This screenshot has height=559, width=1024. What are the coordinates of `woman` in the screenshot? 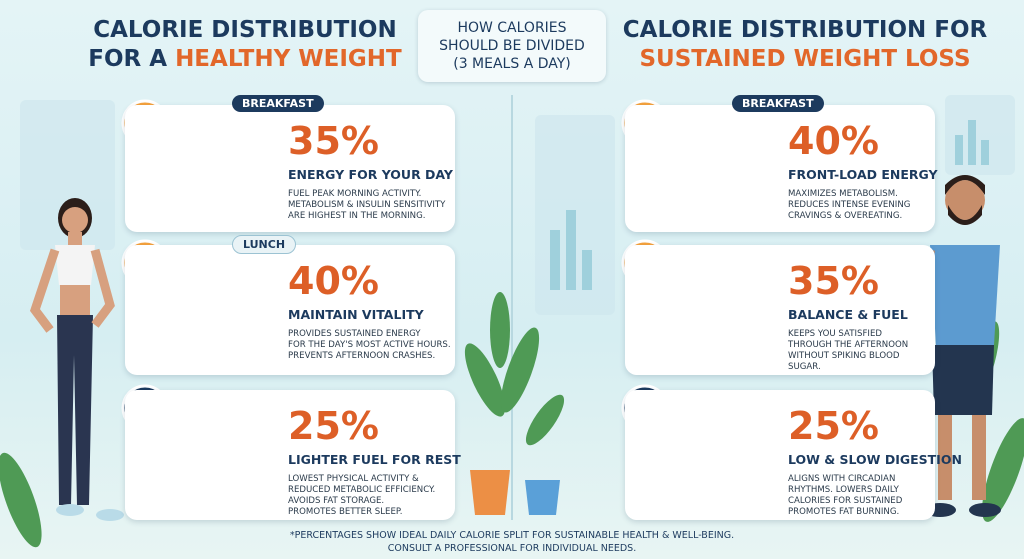 It's located at (76, 359).